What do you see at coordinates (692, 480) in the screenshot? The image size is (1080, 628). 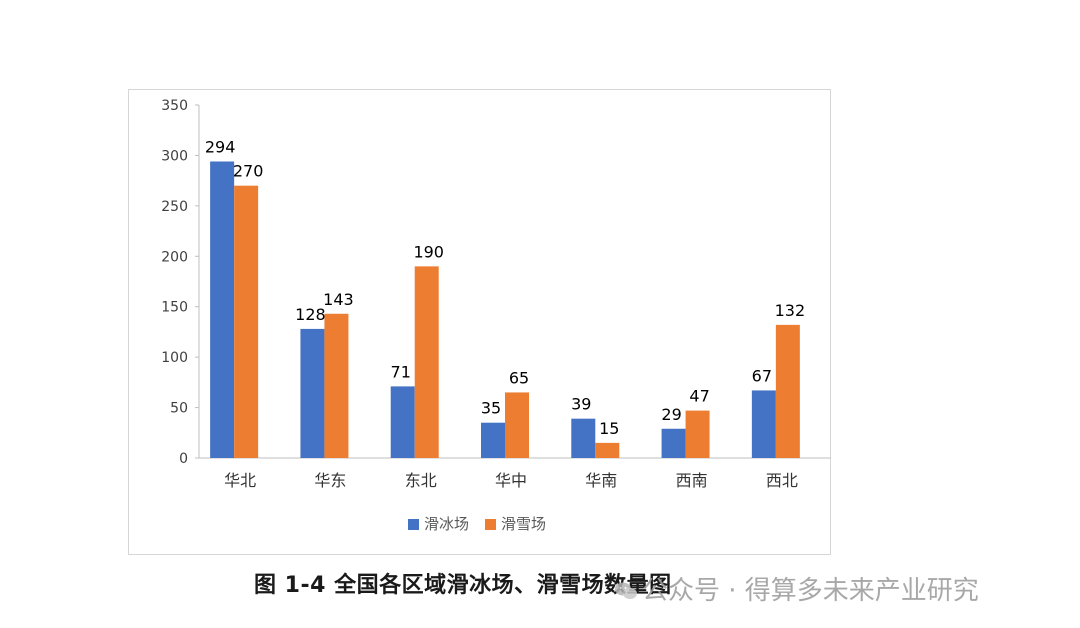 I see `x-tick-label: 西南` at bounding box center [692, 480].